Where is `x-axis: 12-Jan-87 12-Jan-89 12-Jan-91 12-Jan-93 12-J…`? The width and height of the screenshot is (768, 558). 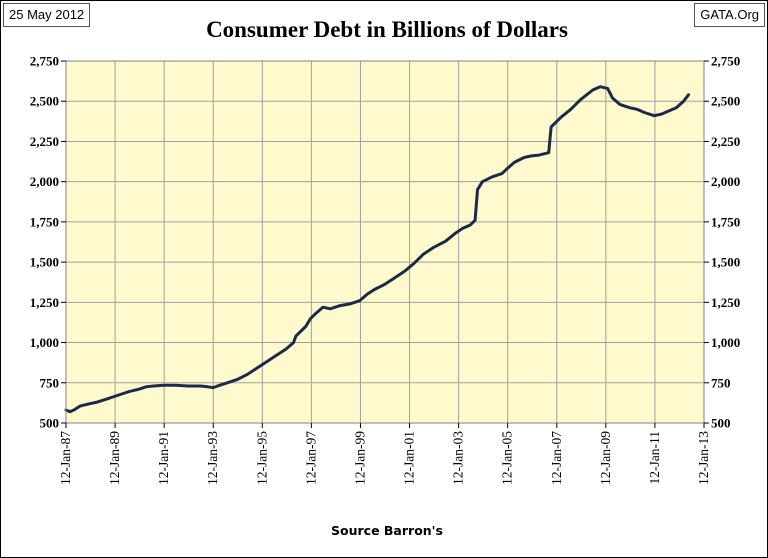 x-axis: 12-Jan-87 12-Jan-89 12-Jan-91 12-Jan-93 12-J… is located at coordinates (384, 454).